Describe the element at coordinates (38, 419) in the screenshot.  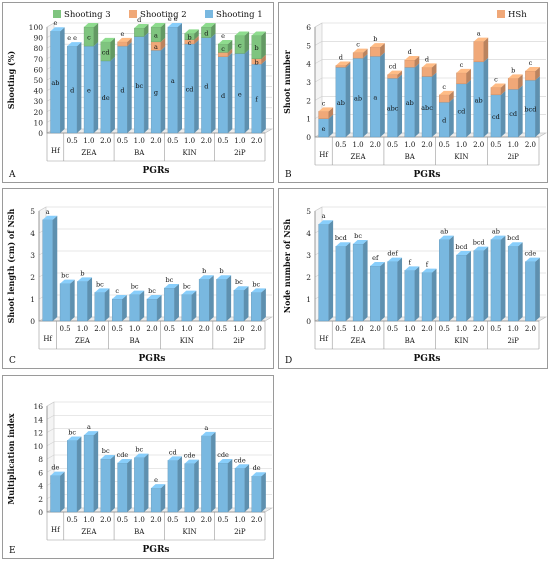
I see `y-tick-label: 14` at that location.